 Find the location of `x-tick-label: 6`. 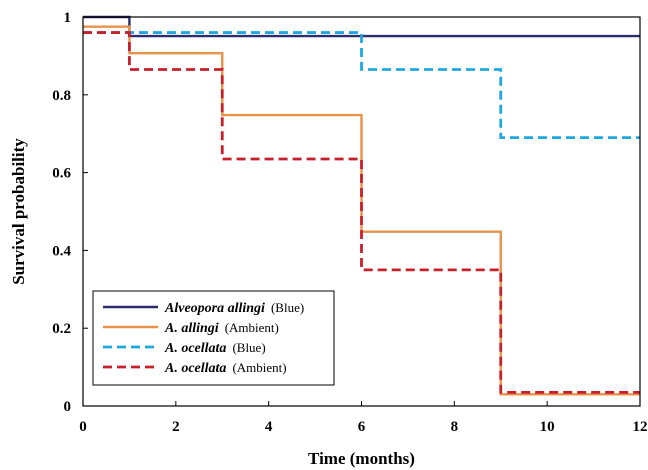

x-tick-label: 6 is located at coordinates (362, 427).